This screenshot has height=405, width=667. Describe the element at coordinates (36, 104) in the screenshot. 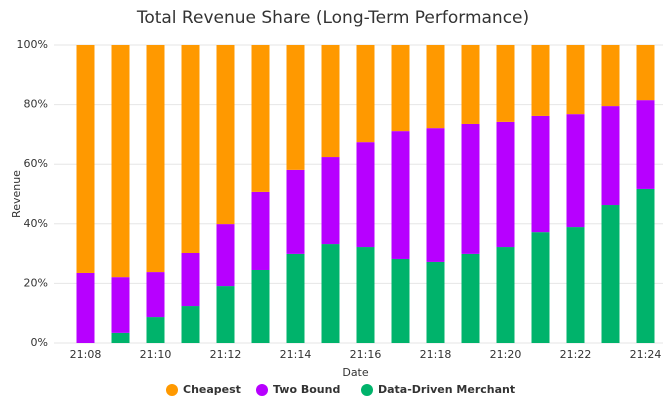

I see `y-tick-label: 80%` at that location.